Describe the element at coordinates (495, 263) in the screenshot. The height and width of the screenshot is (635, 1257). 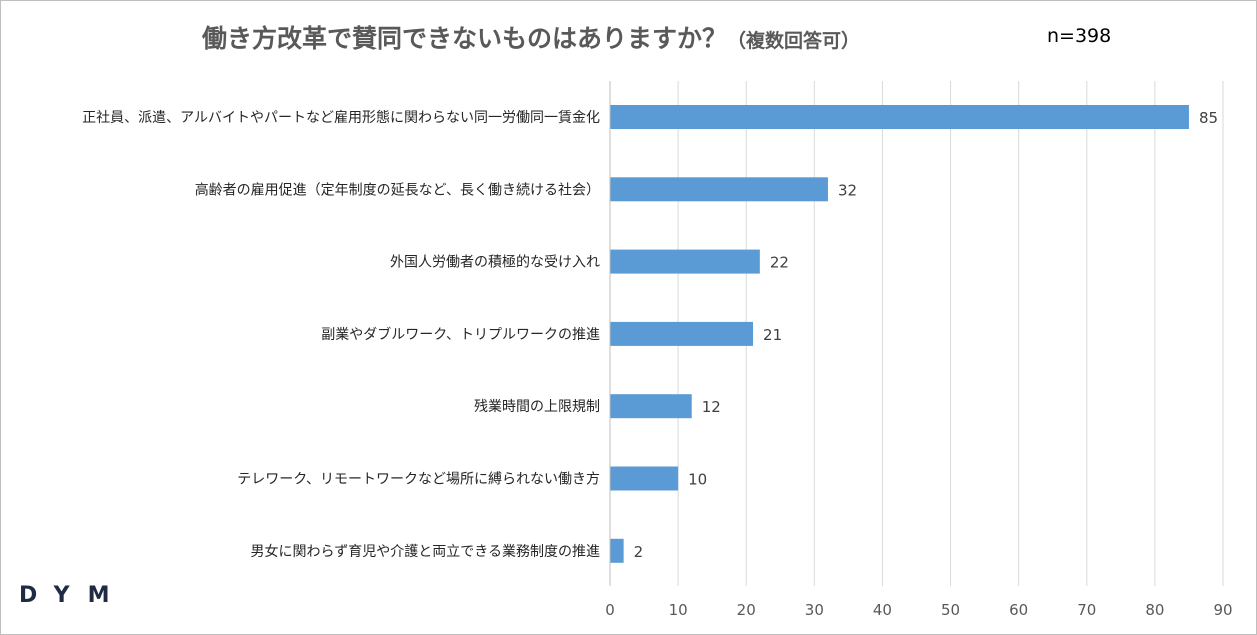
I see `category-label: 外国人労働者の積極的な受け入れ` at that location.